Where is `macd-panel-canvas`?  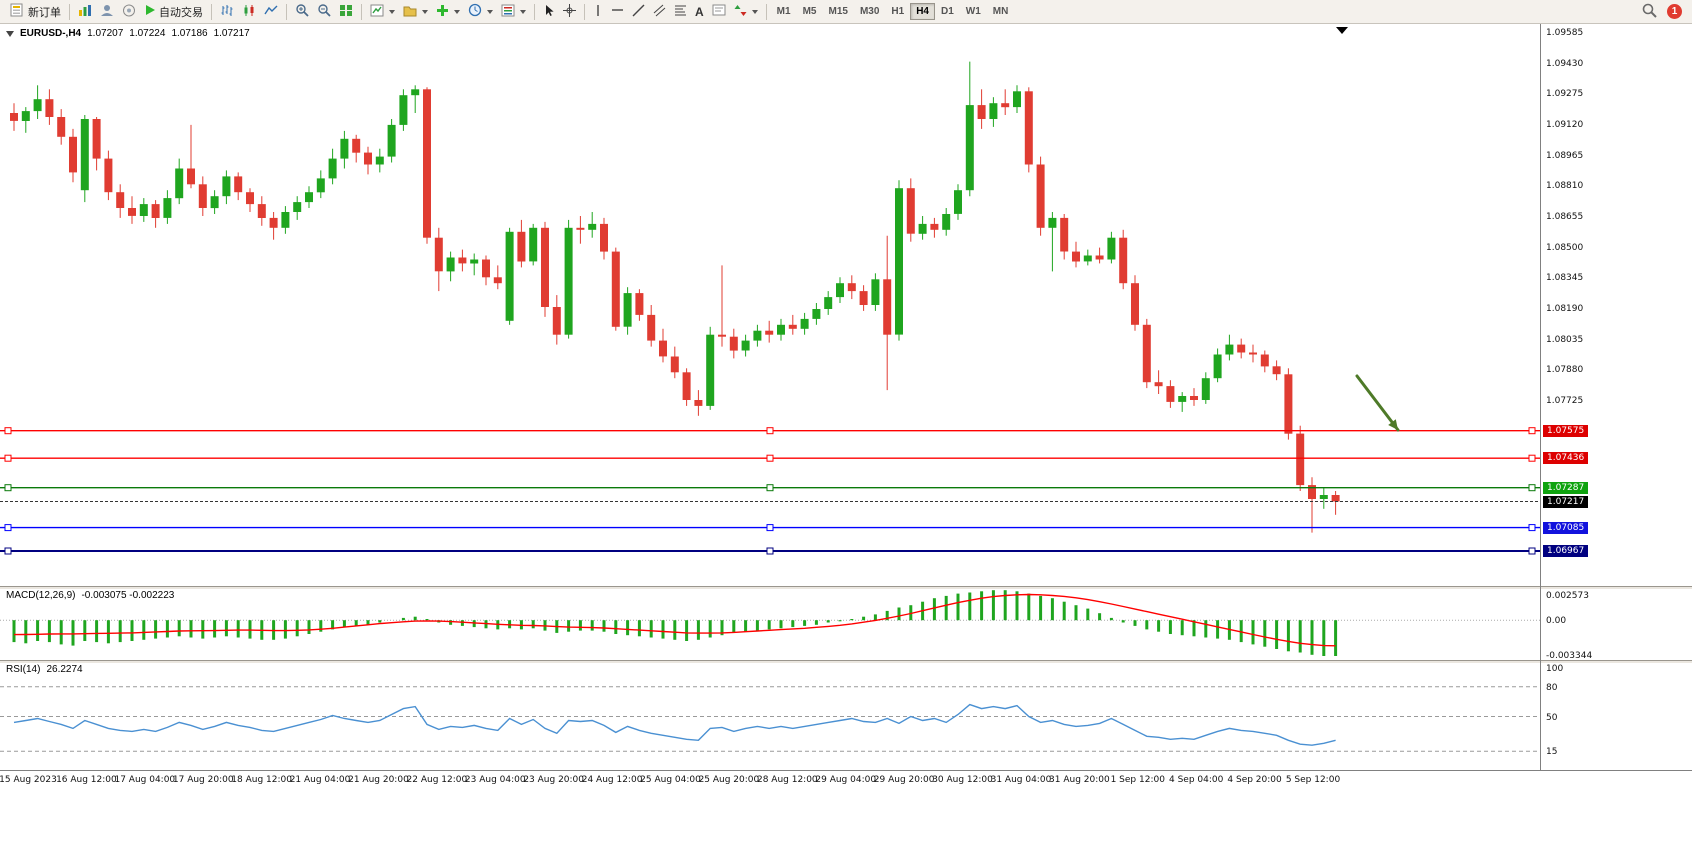 macd-panel-canvas is located at coordinates (770, 624).